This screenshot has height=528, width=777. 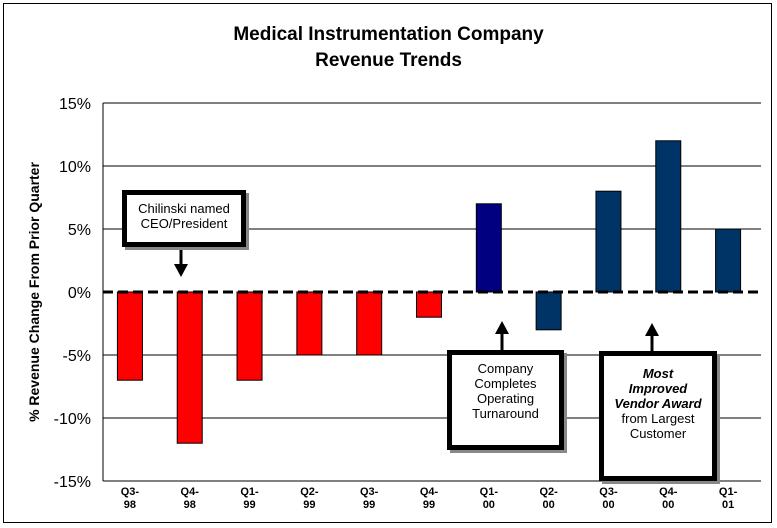 What do you see at coordinates (388, 34) in the screenshot?
I see `chart-title: Medical Instrumentation Company` at bounding box center [388, 34].